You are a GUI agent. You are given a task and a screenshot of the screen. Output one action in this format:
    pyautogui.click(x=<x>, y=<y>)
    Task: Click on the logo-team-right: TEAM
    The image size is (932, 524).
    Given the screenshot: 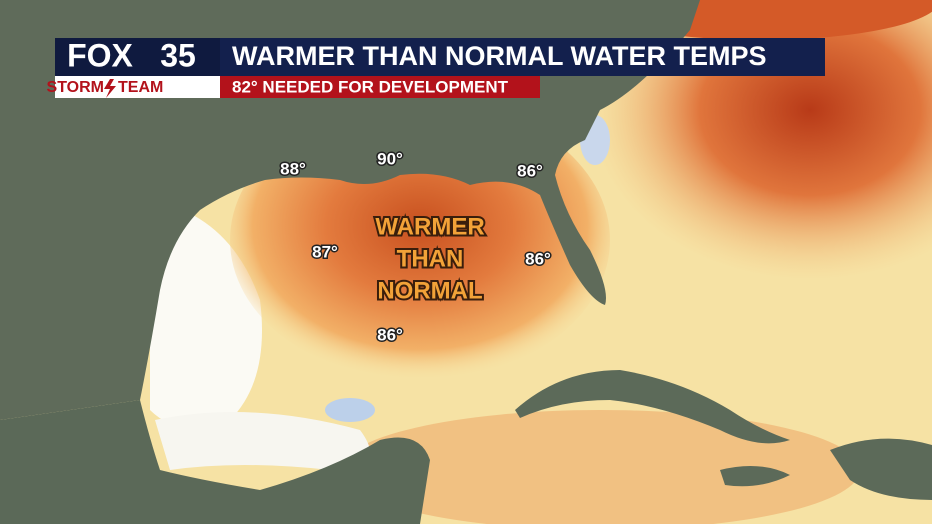 What is the action you would take?
    pyautogui.click(x=140, y=87)
    